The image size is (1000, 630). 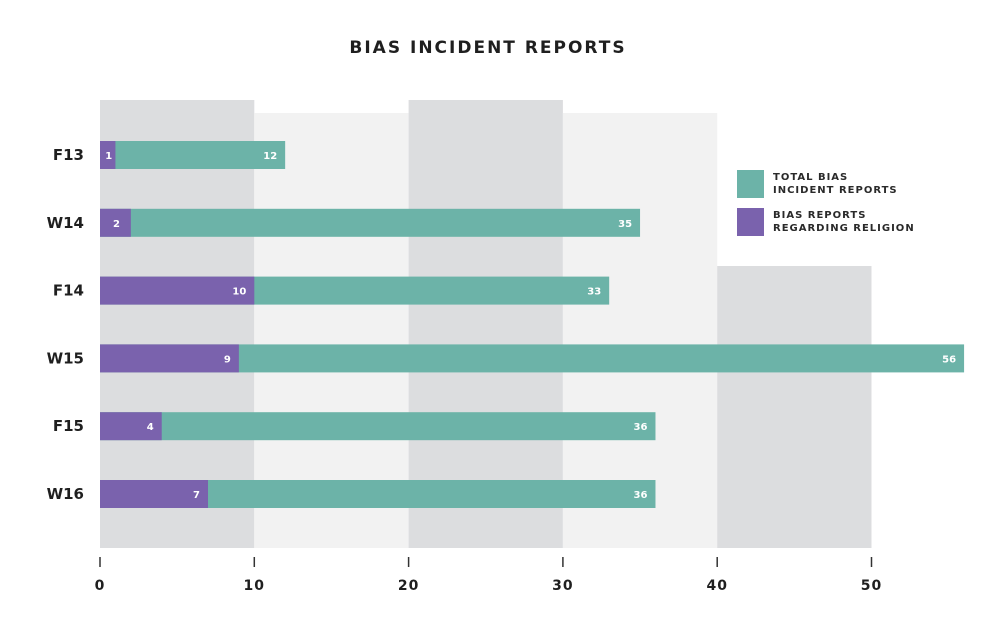 I want to click on category-label: F14, so click(x=68, y=291).